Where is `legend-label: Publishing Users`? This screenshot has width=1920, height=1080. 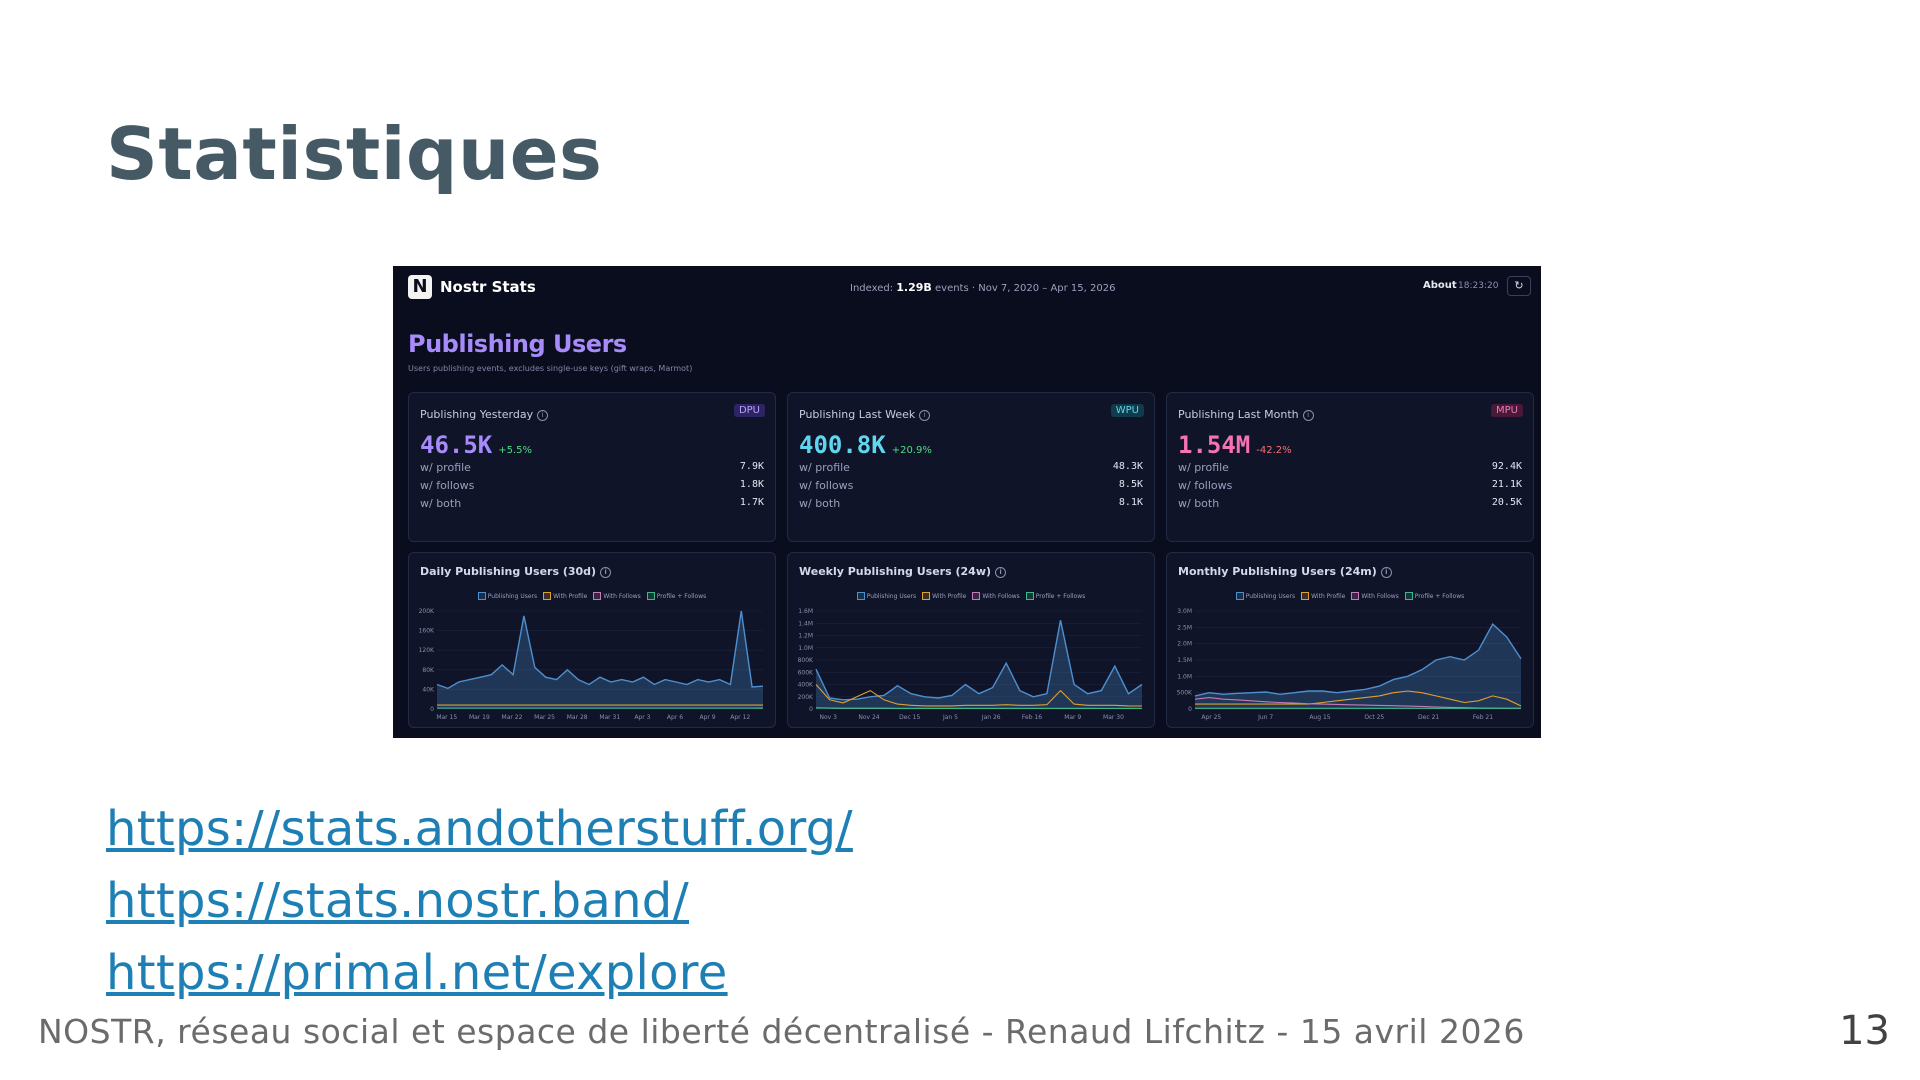
legend-label: Publishing Users is located at coordinates (1270, 596).